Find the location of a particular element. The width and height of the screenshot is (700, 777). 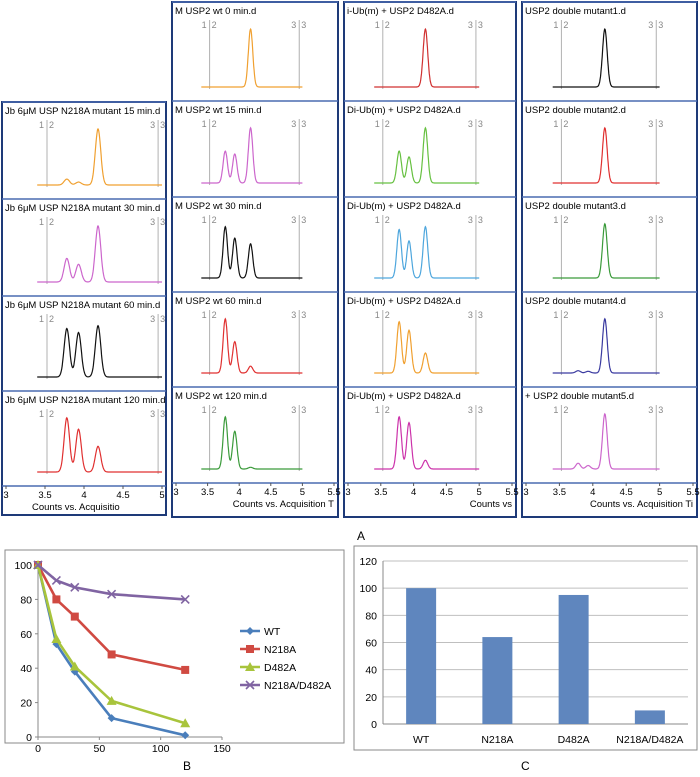

chart-b-x-tick-label: 100 is located at coordinates (161, 749).